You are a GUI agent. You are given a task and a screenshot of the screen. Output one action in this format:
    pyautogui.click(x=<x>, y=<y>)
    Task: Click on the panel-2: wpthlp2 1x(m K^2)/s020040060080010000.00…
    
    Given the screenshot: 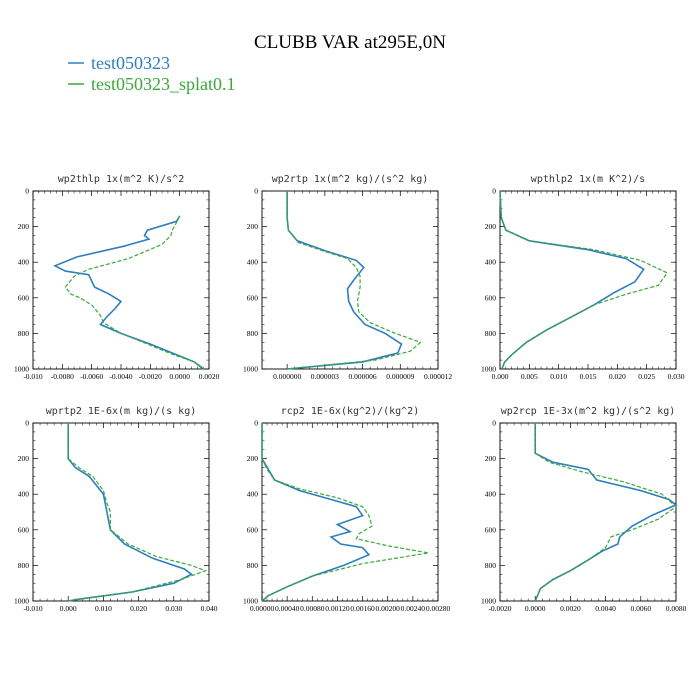 What is the action you would take?
    pyautogui.click(x=583, y=277)
    